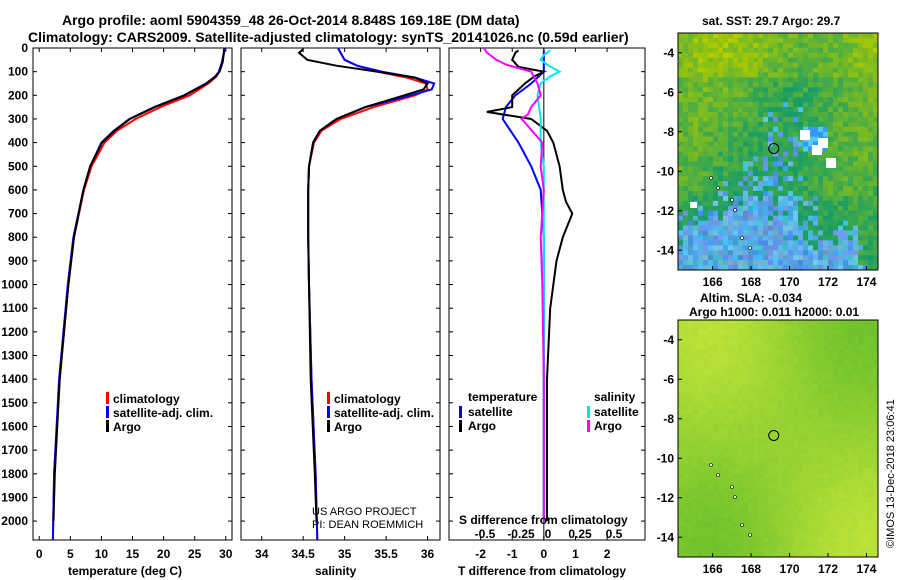  I want to click on legend-swatch-satellite, so click(328, 412).